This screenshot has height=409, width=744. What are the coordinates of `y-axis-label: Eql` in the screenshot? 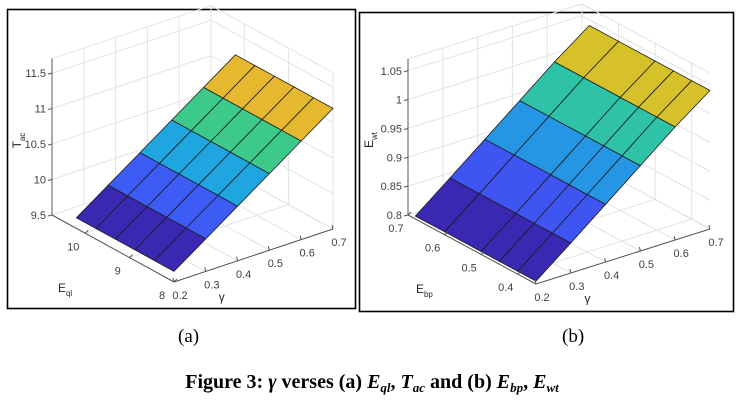 It's located at (65, 289).